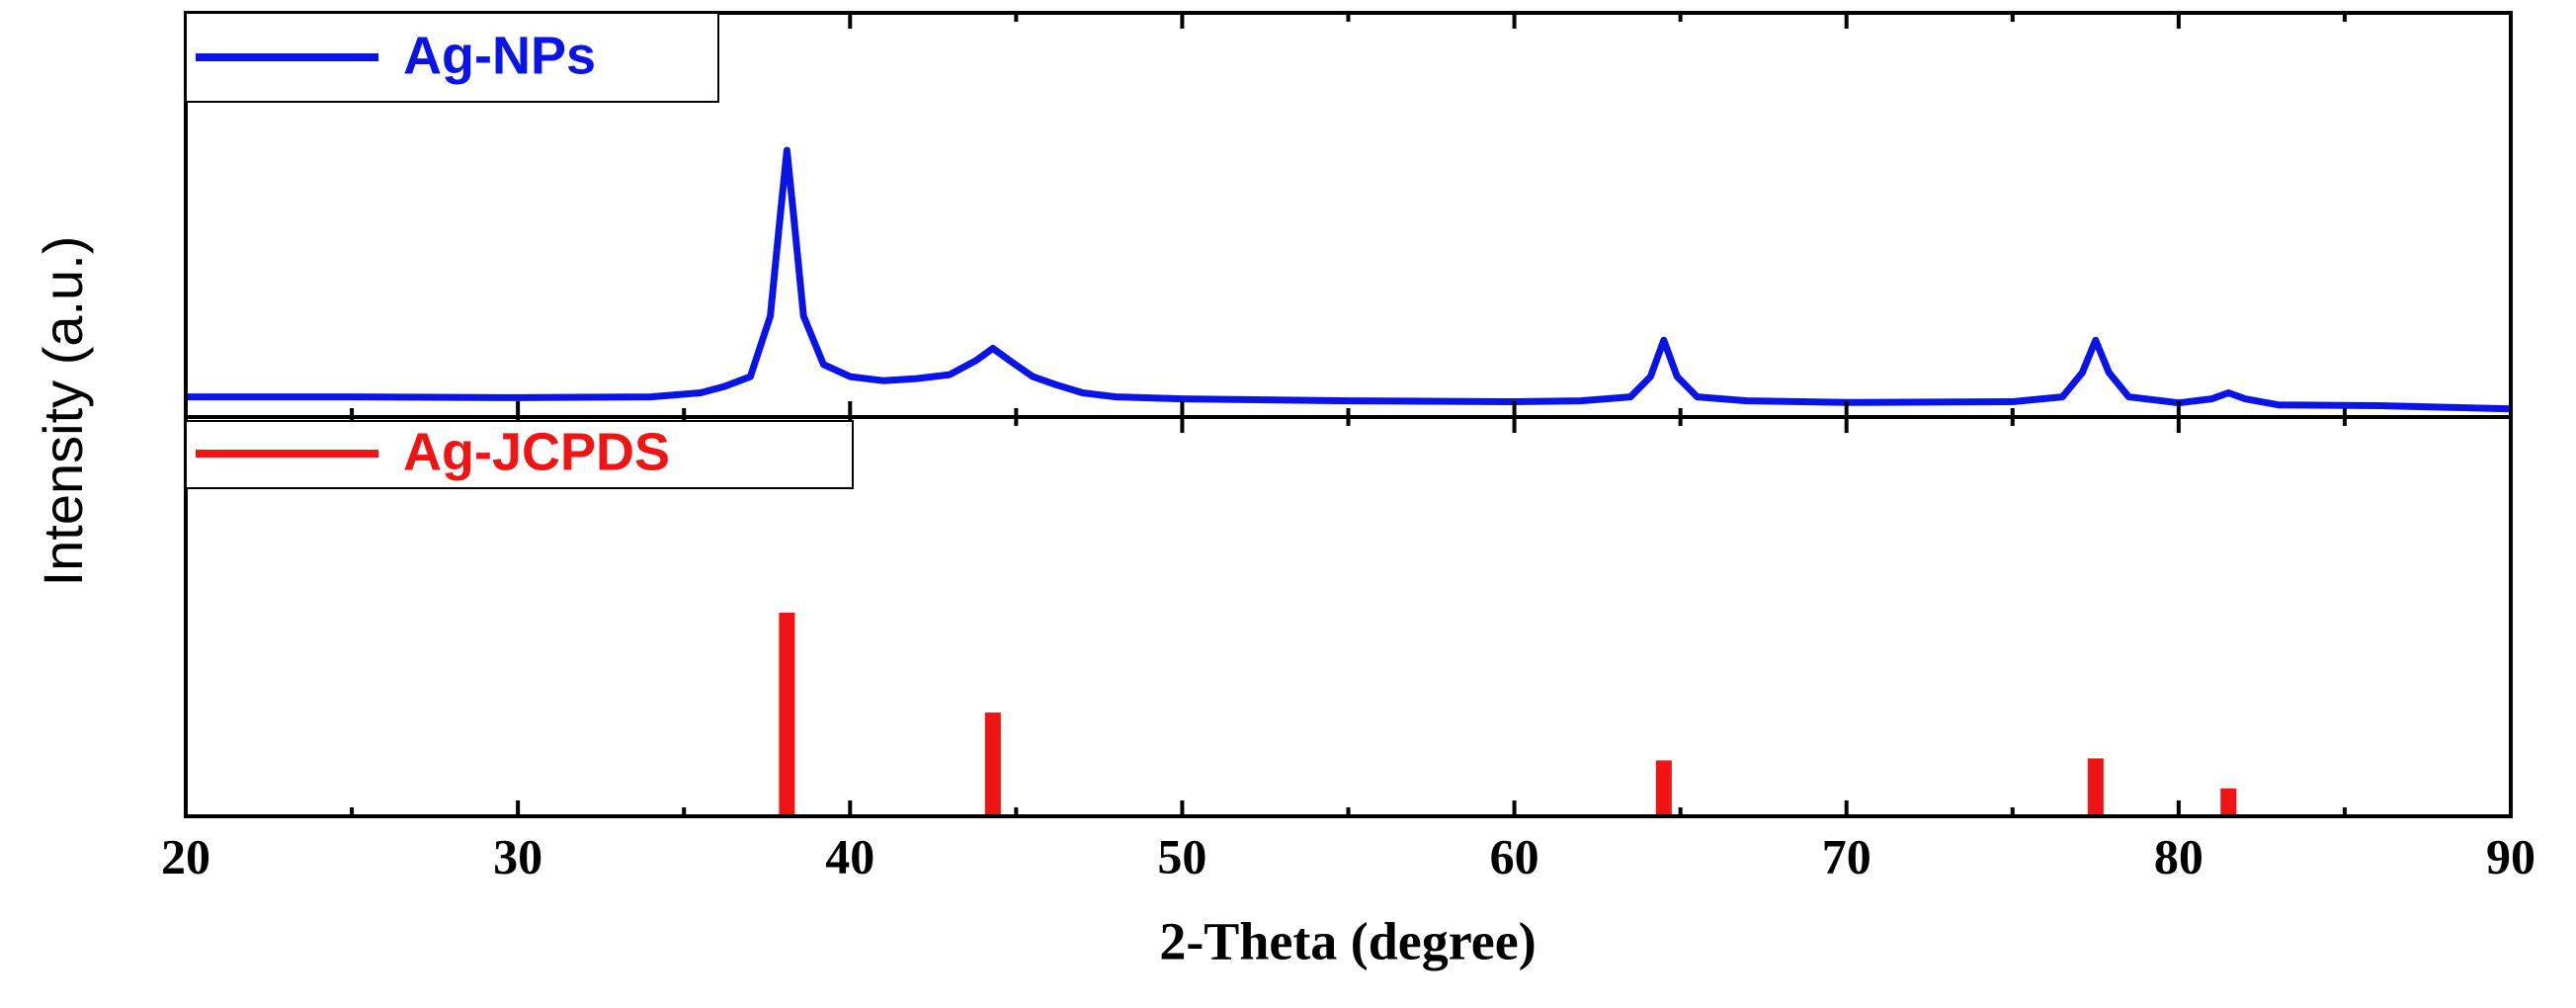 Image resolution: width=2576 pixels, height=1008 pixels. What do you see at coordinates (63, 411) in the screenshot?
I see `y-axis-label: Intensity (a.u.)` at bounding box center [63, 411].